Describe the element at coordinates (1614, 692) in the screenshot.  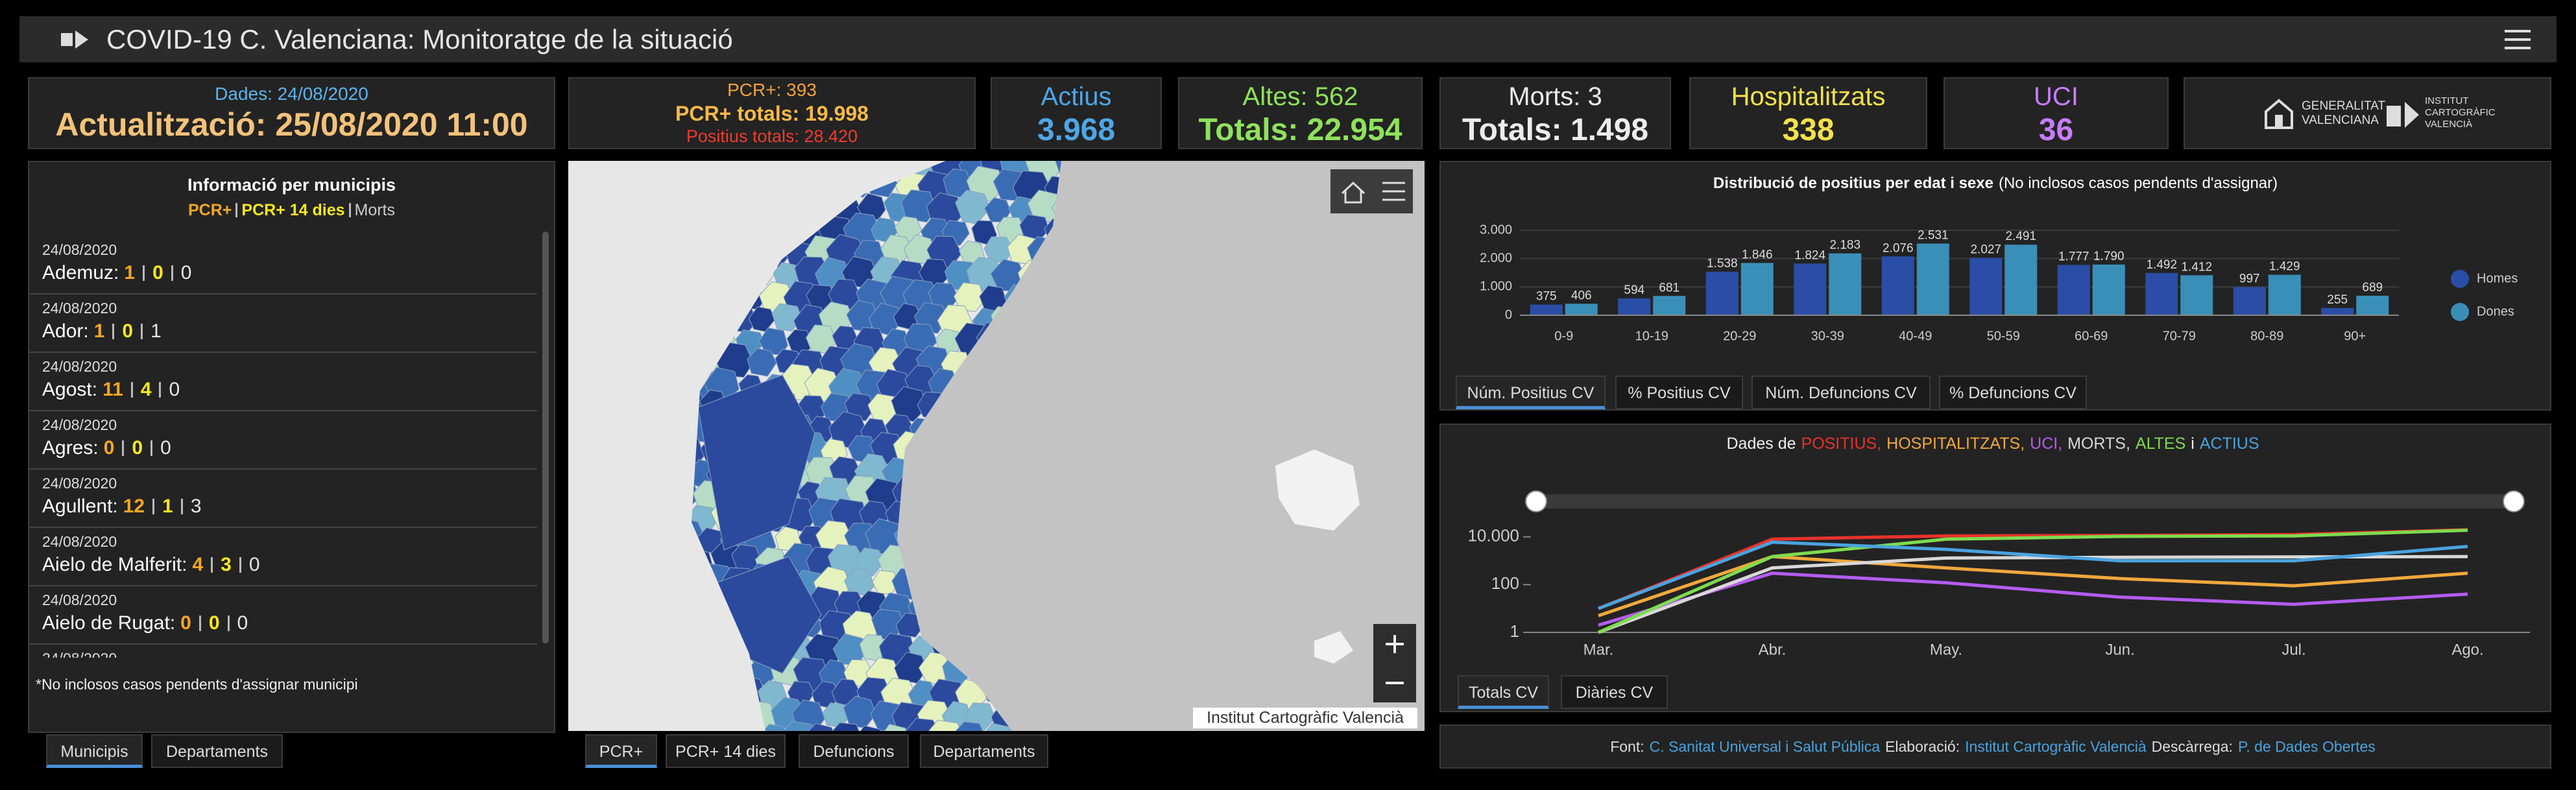
I see `tab: Diàries CV` at that location.